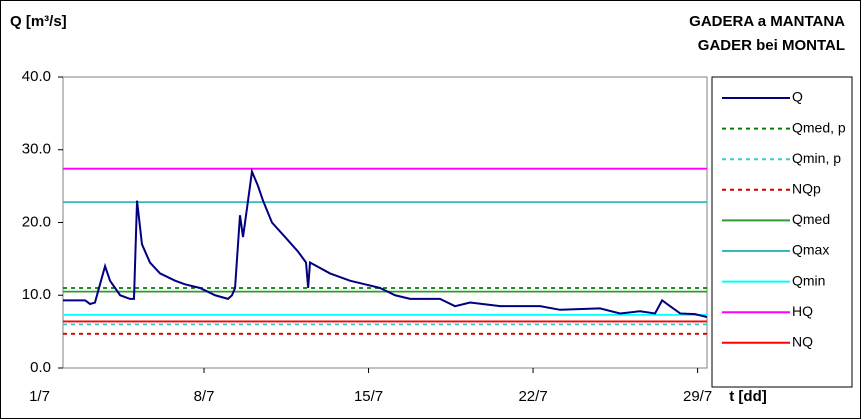 The image size is (861, 419). Describe the element at coordinates (802, 342) in the screenshot. I see `legend-label: NQ` at that location.